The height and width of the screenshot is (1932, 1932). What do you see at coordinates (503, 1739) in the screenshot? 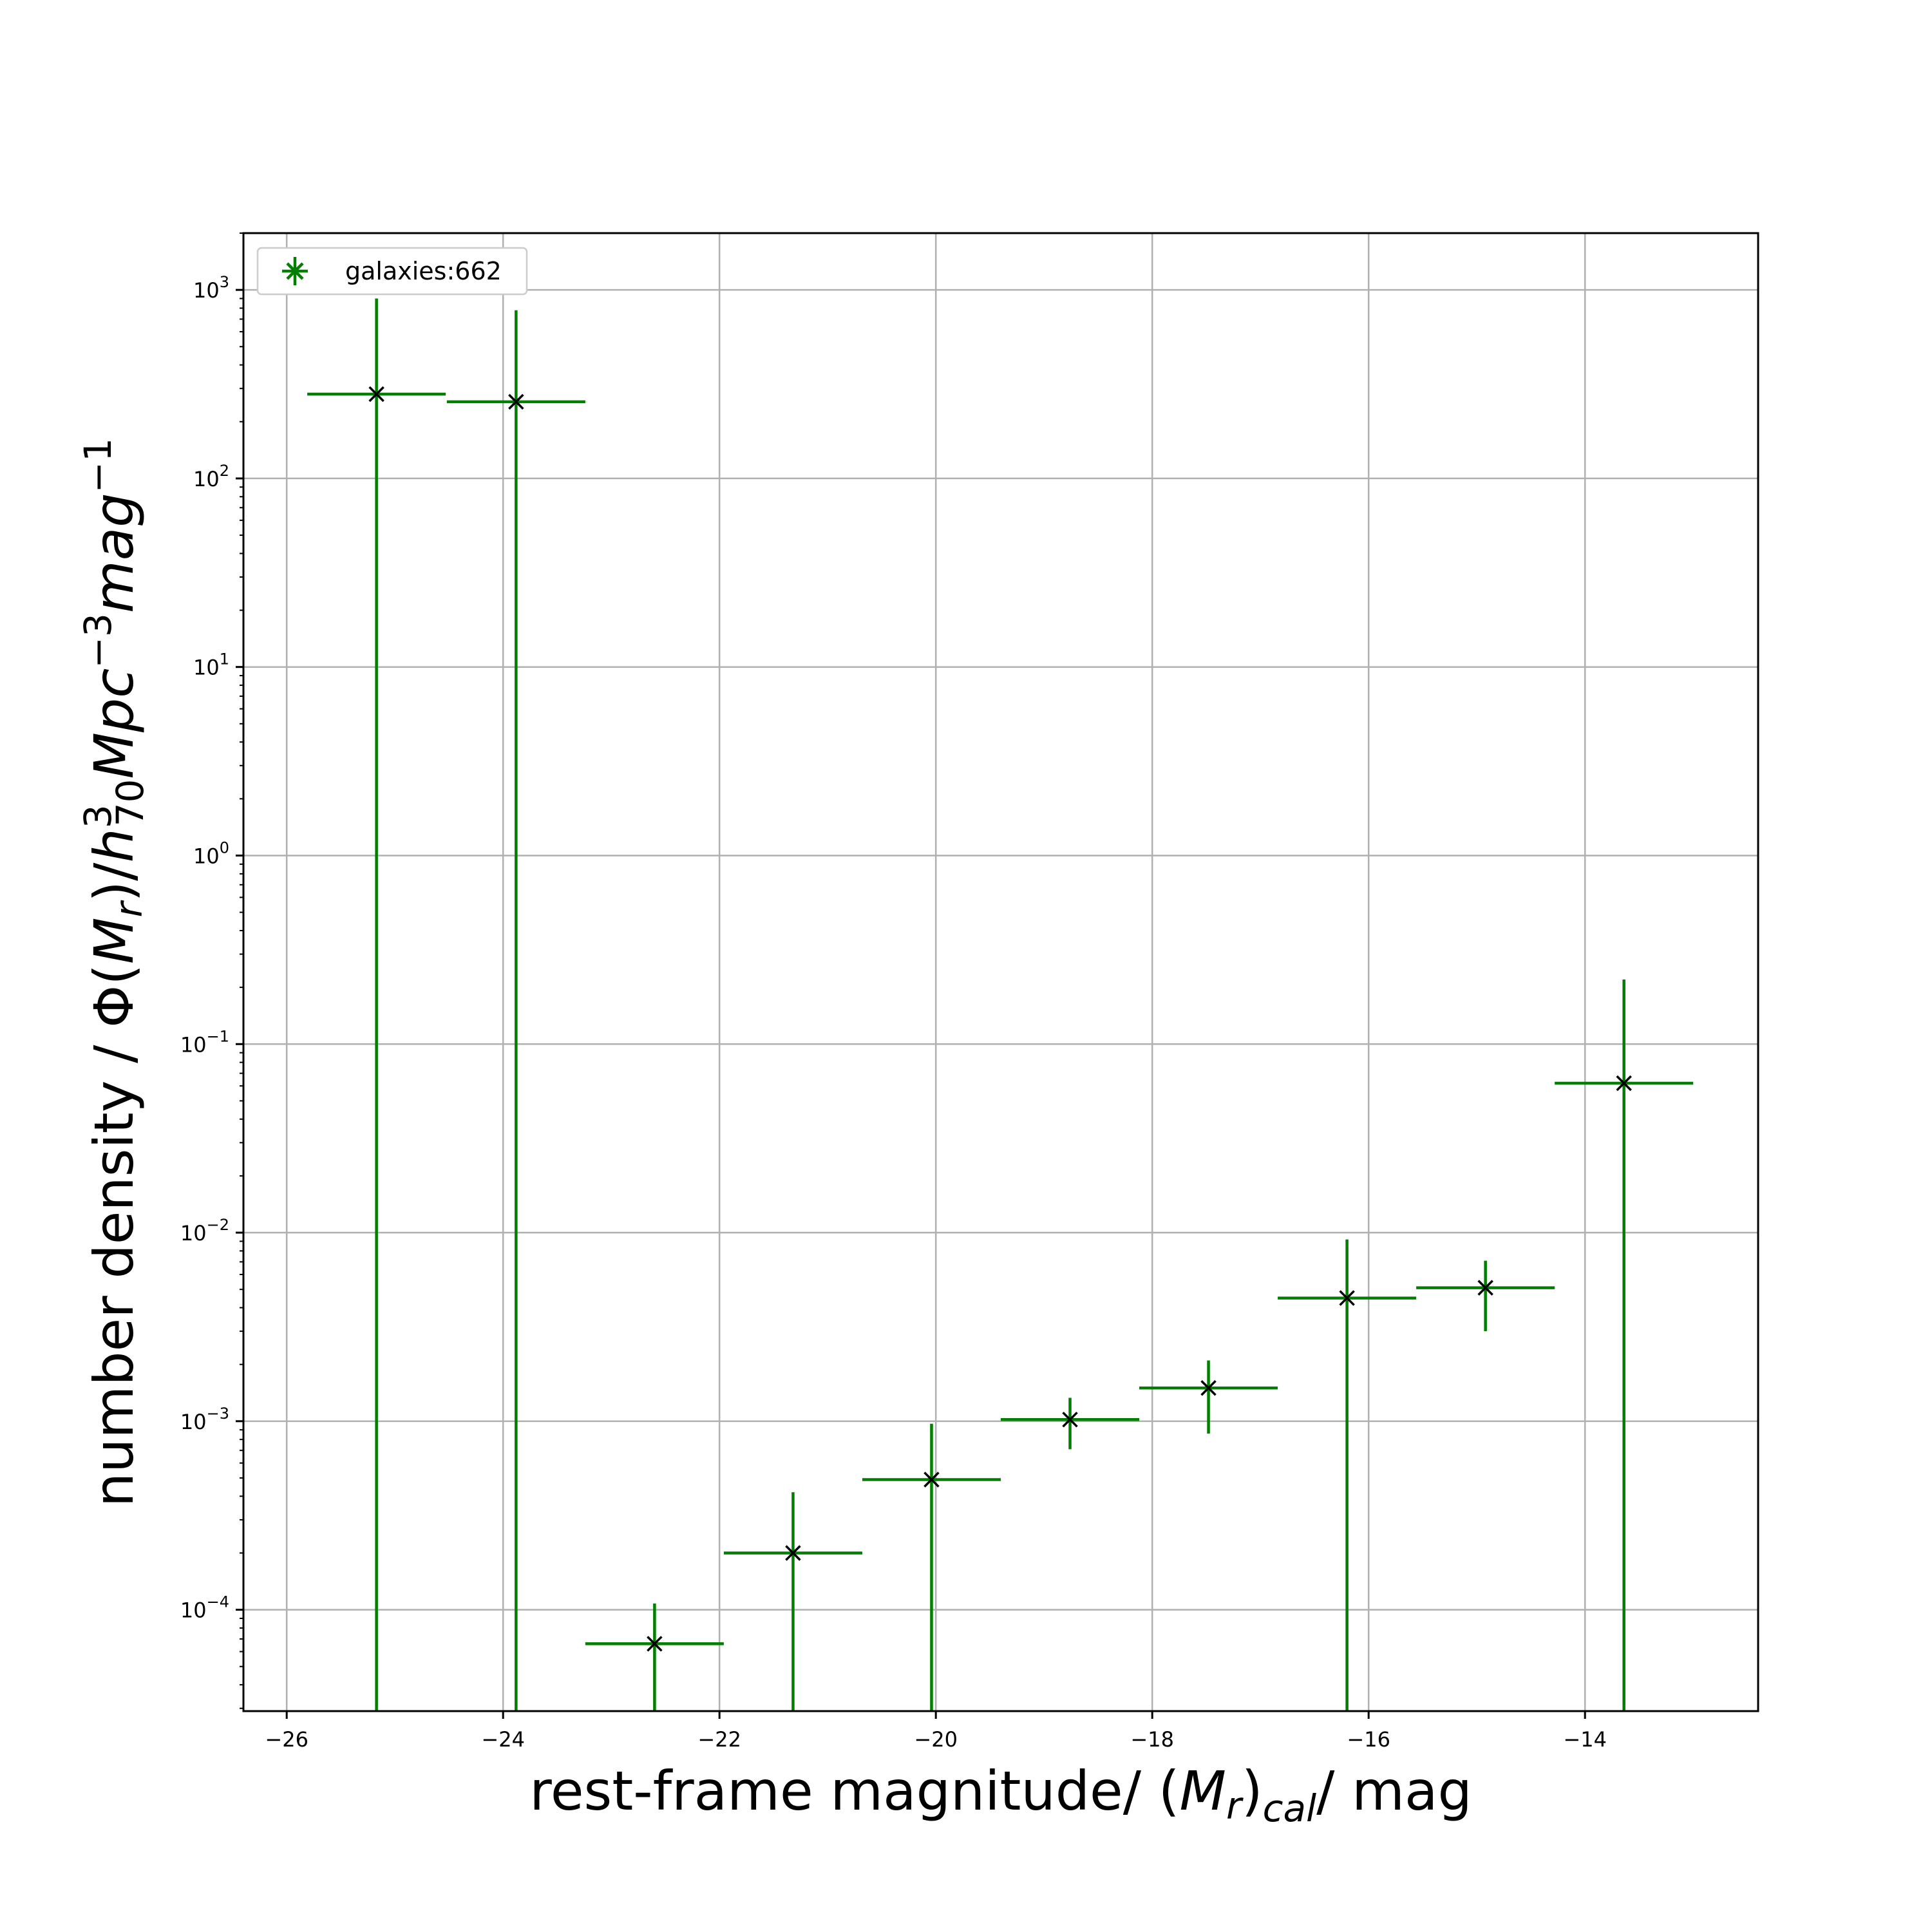
I see `x-tick-label: −24` at bounding box center [503, 1739].